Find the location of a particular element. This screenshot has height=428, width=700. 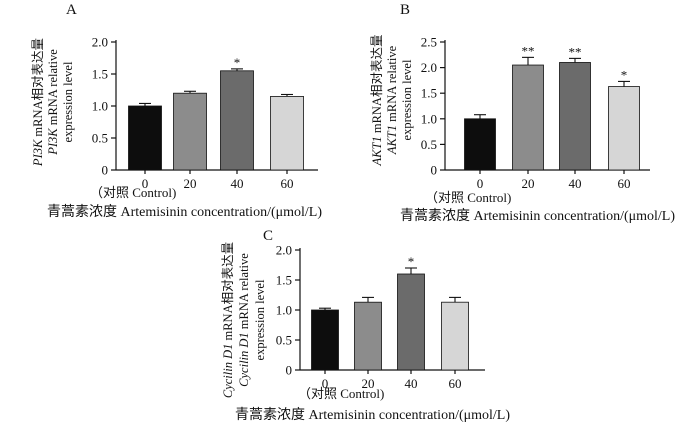

y-axis-title-line: Cycilin D1 mRNA relative is located at coordinates (244, 320).